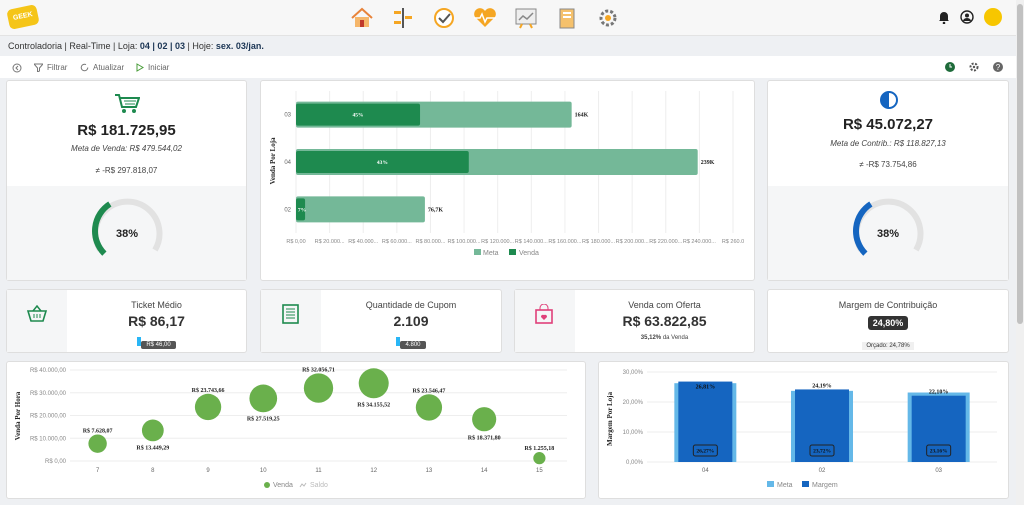  I want to click on start-label: Iniciar, so click(159, 67).